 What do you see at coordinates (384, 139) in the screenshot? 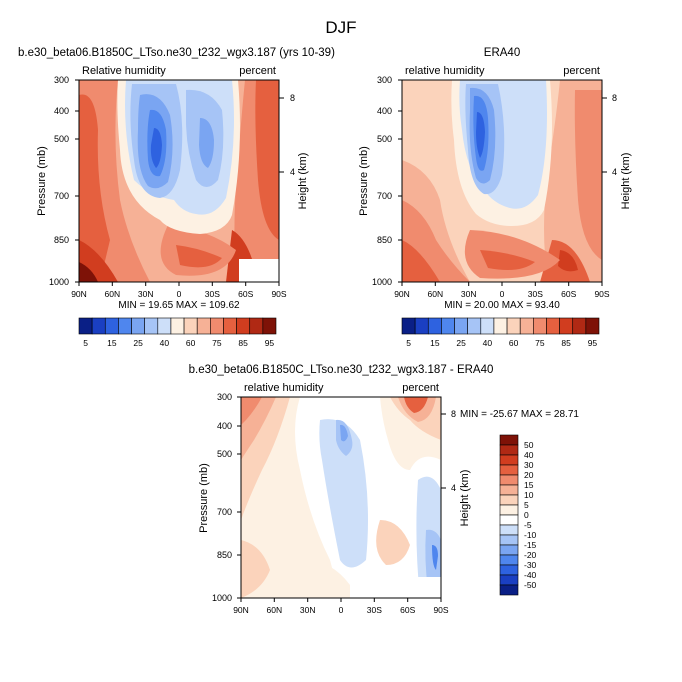
I see `panel-obs-p500: 500` at bounding box center [384, 139].